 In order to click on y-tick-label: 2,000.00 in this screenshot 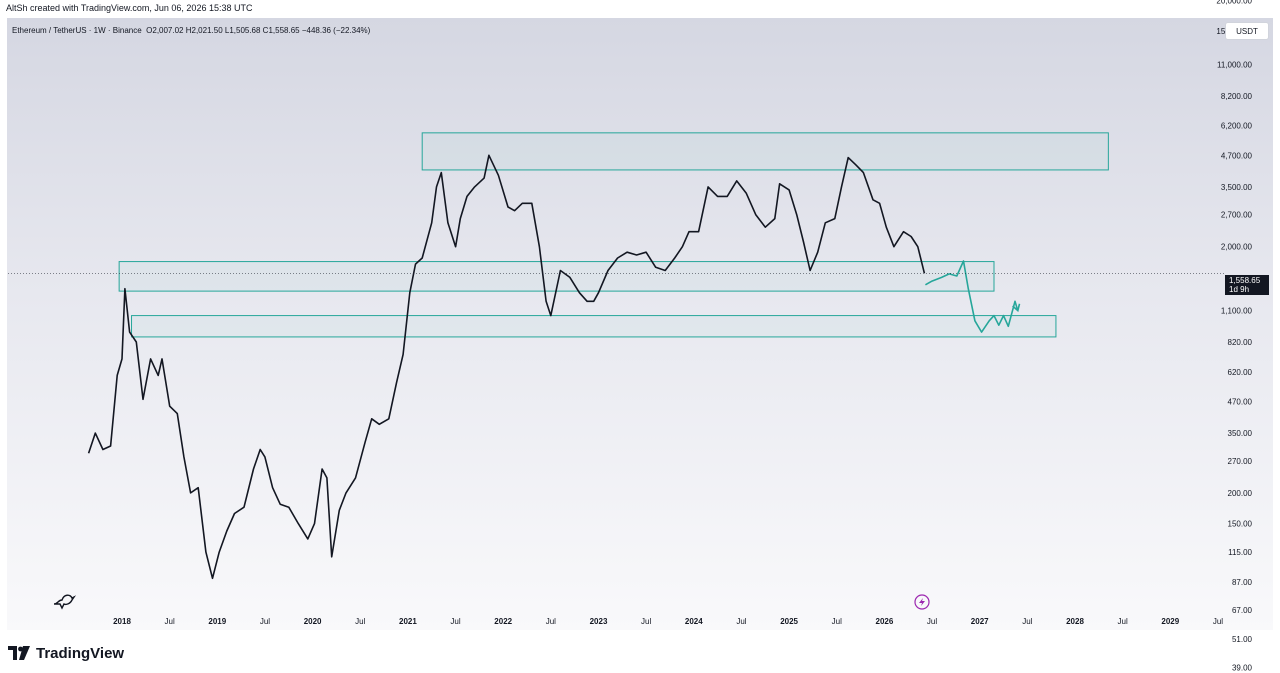, I will do `click(1237, 247)`.